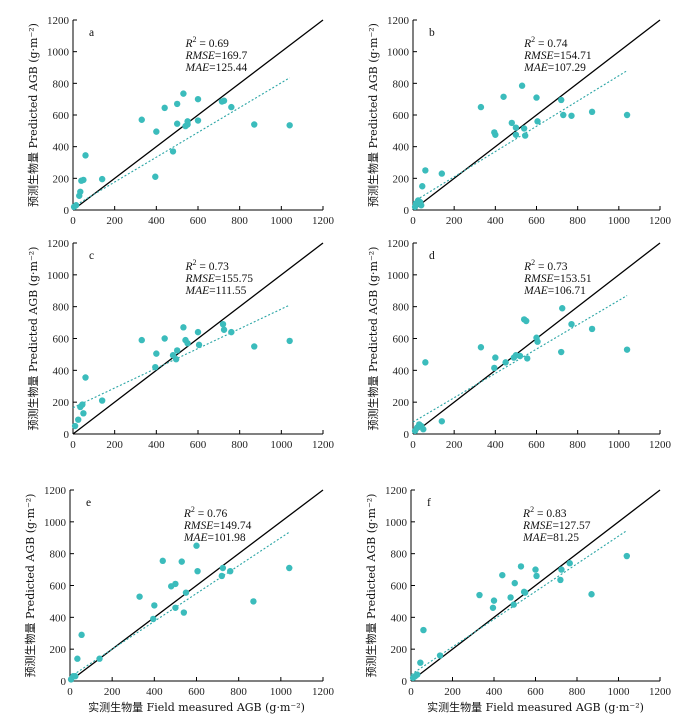 Image resolution: width=700 pixels, height=718 pixels. I want to click on r2-annotation: R2 = 0.73, so click(207, 265).